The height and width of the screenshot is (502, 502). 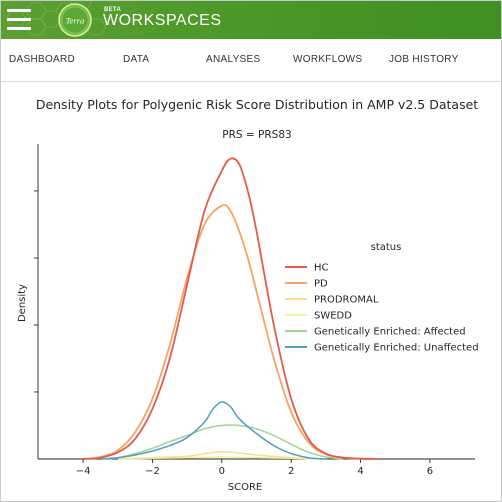 What do you see at coordinates (321, 268) in the screenshot?
I see `legend-label-0: HC` at bounding box center [321, 268].